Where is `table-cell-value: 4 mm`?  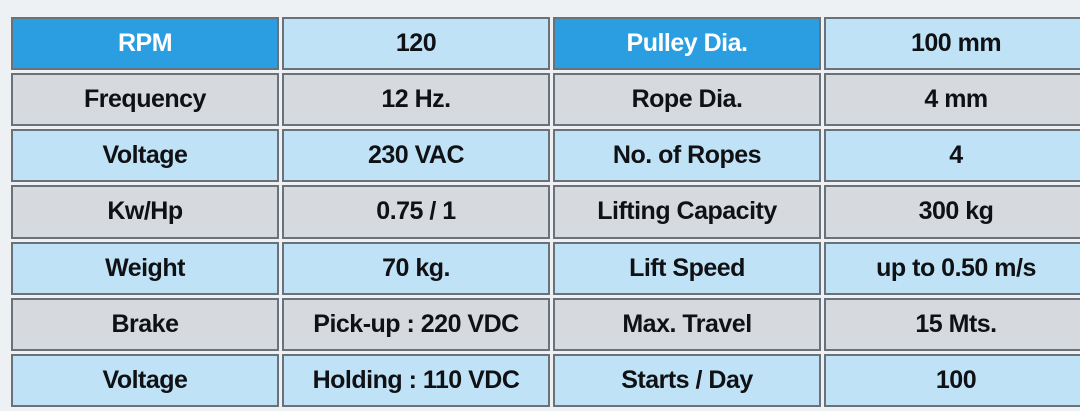 table-cell-value: 4 mm is located at coordinates (952, 100).